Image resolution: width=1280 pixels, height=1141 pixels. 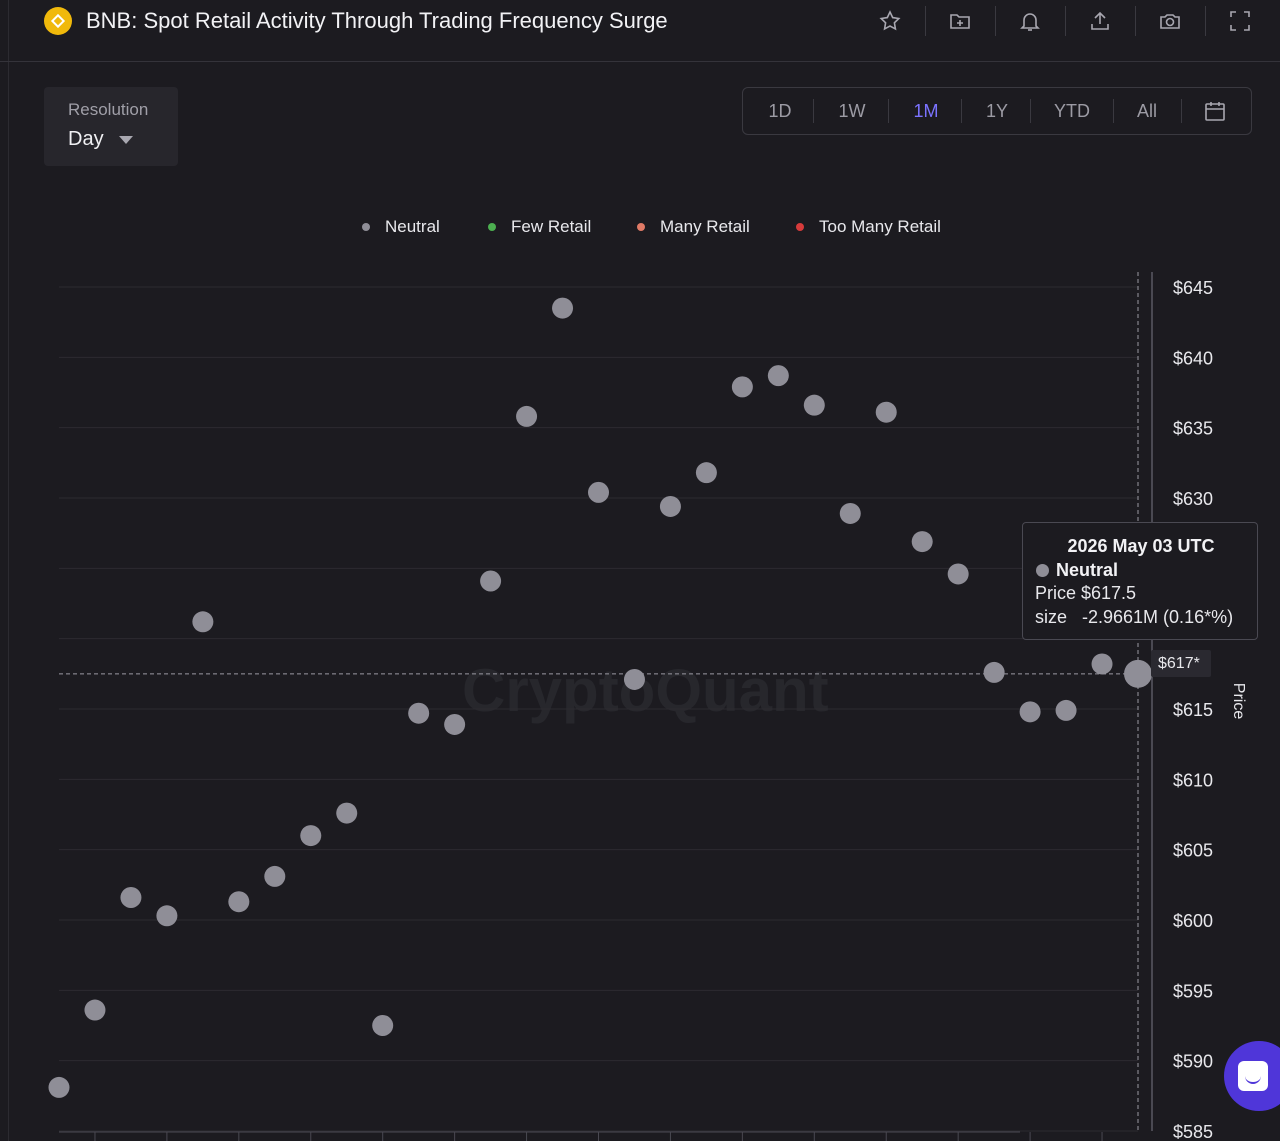 I want to click on y-tick-label: $635, so click(x=1193, y=429).